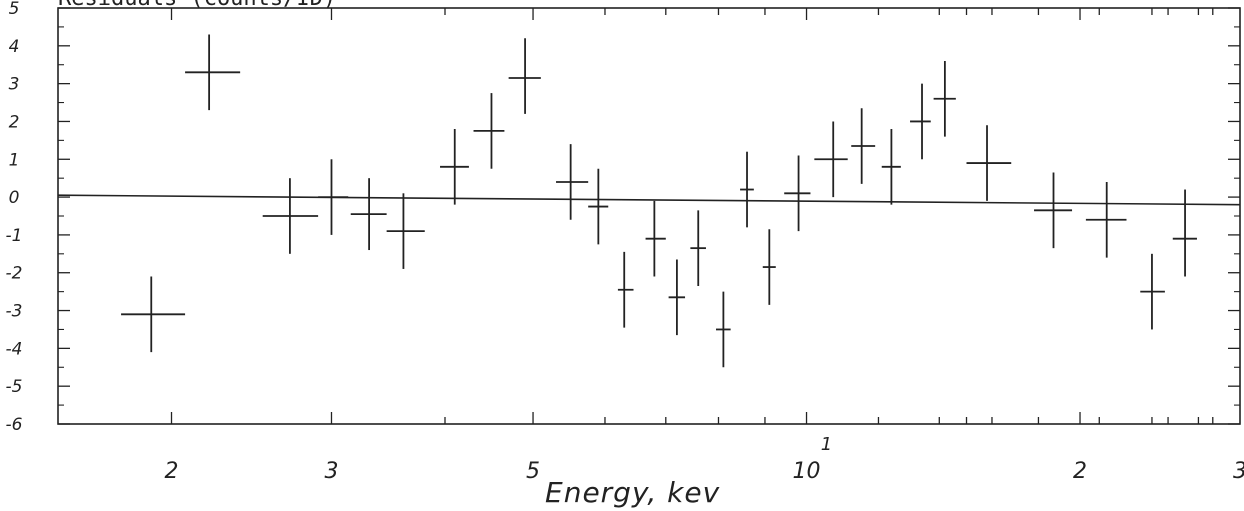 This screenshot has height=511, width=1244. Describe the element at coordinates (807, 471) in the screenshot. I see `x-tick-label: 10` at that location.